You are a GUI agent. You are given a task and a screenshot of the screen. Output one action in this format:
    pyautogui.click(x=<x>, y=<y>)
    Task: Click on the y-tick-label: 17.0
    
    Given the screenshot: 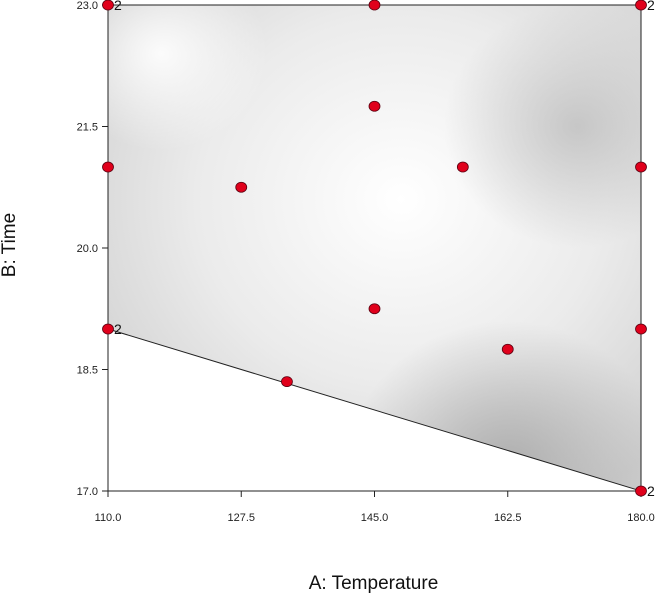 What is the action you would take?
    pyautogui.click(x=87, y=492)
    